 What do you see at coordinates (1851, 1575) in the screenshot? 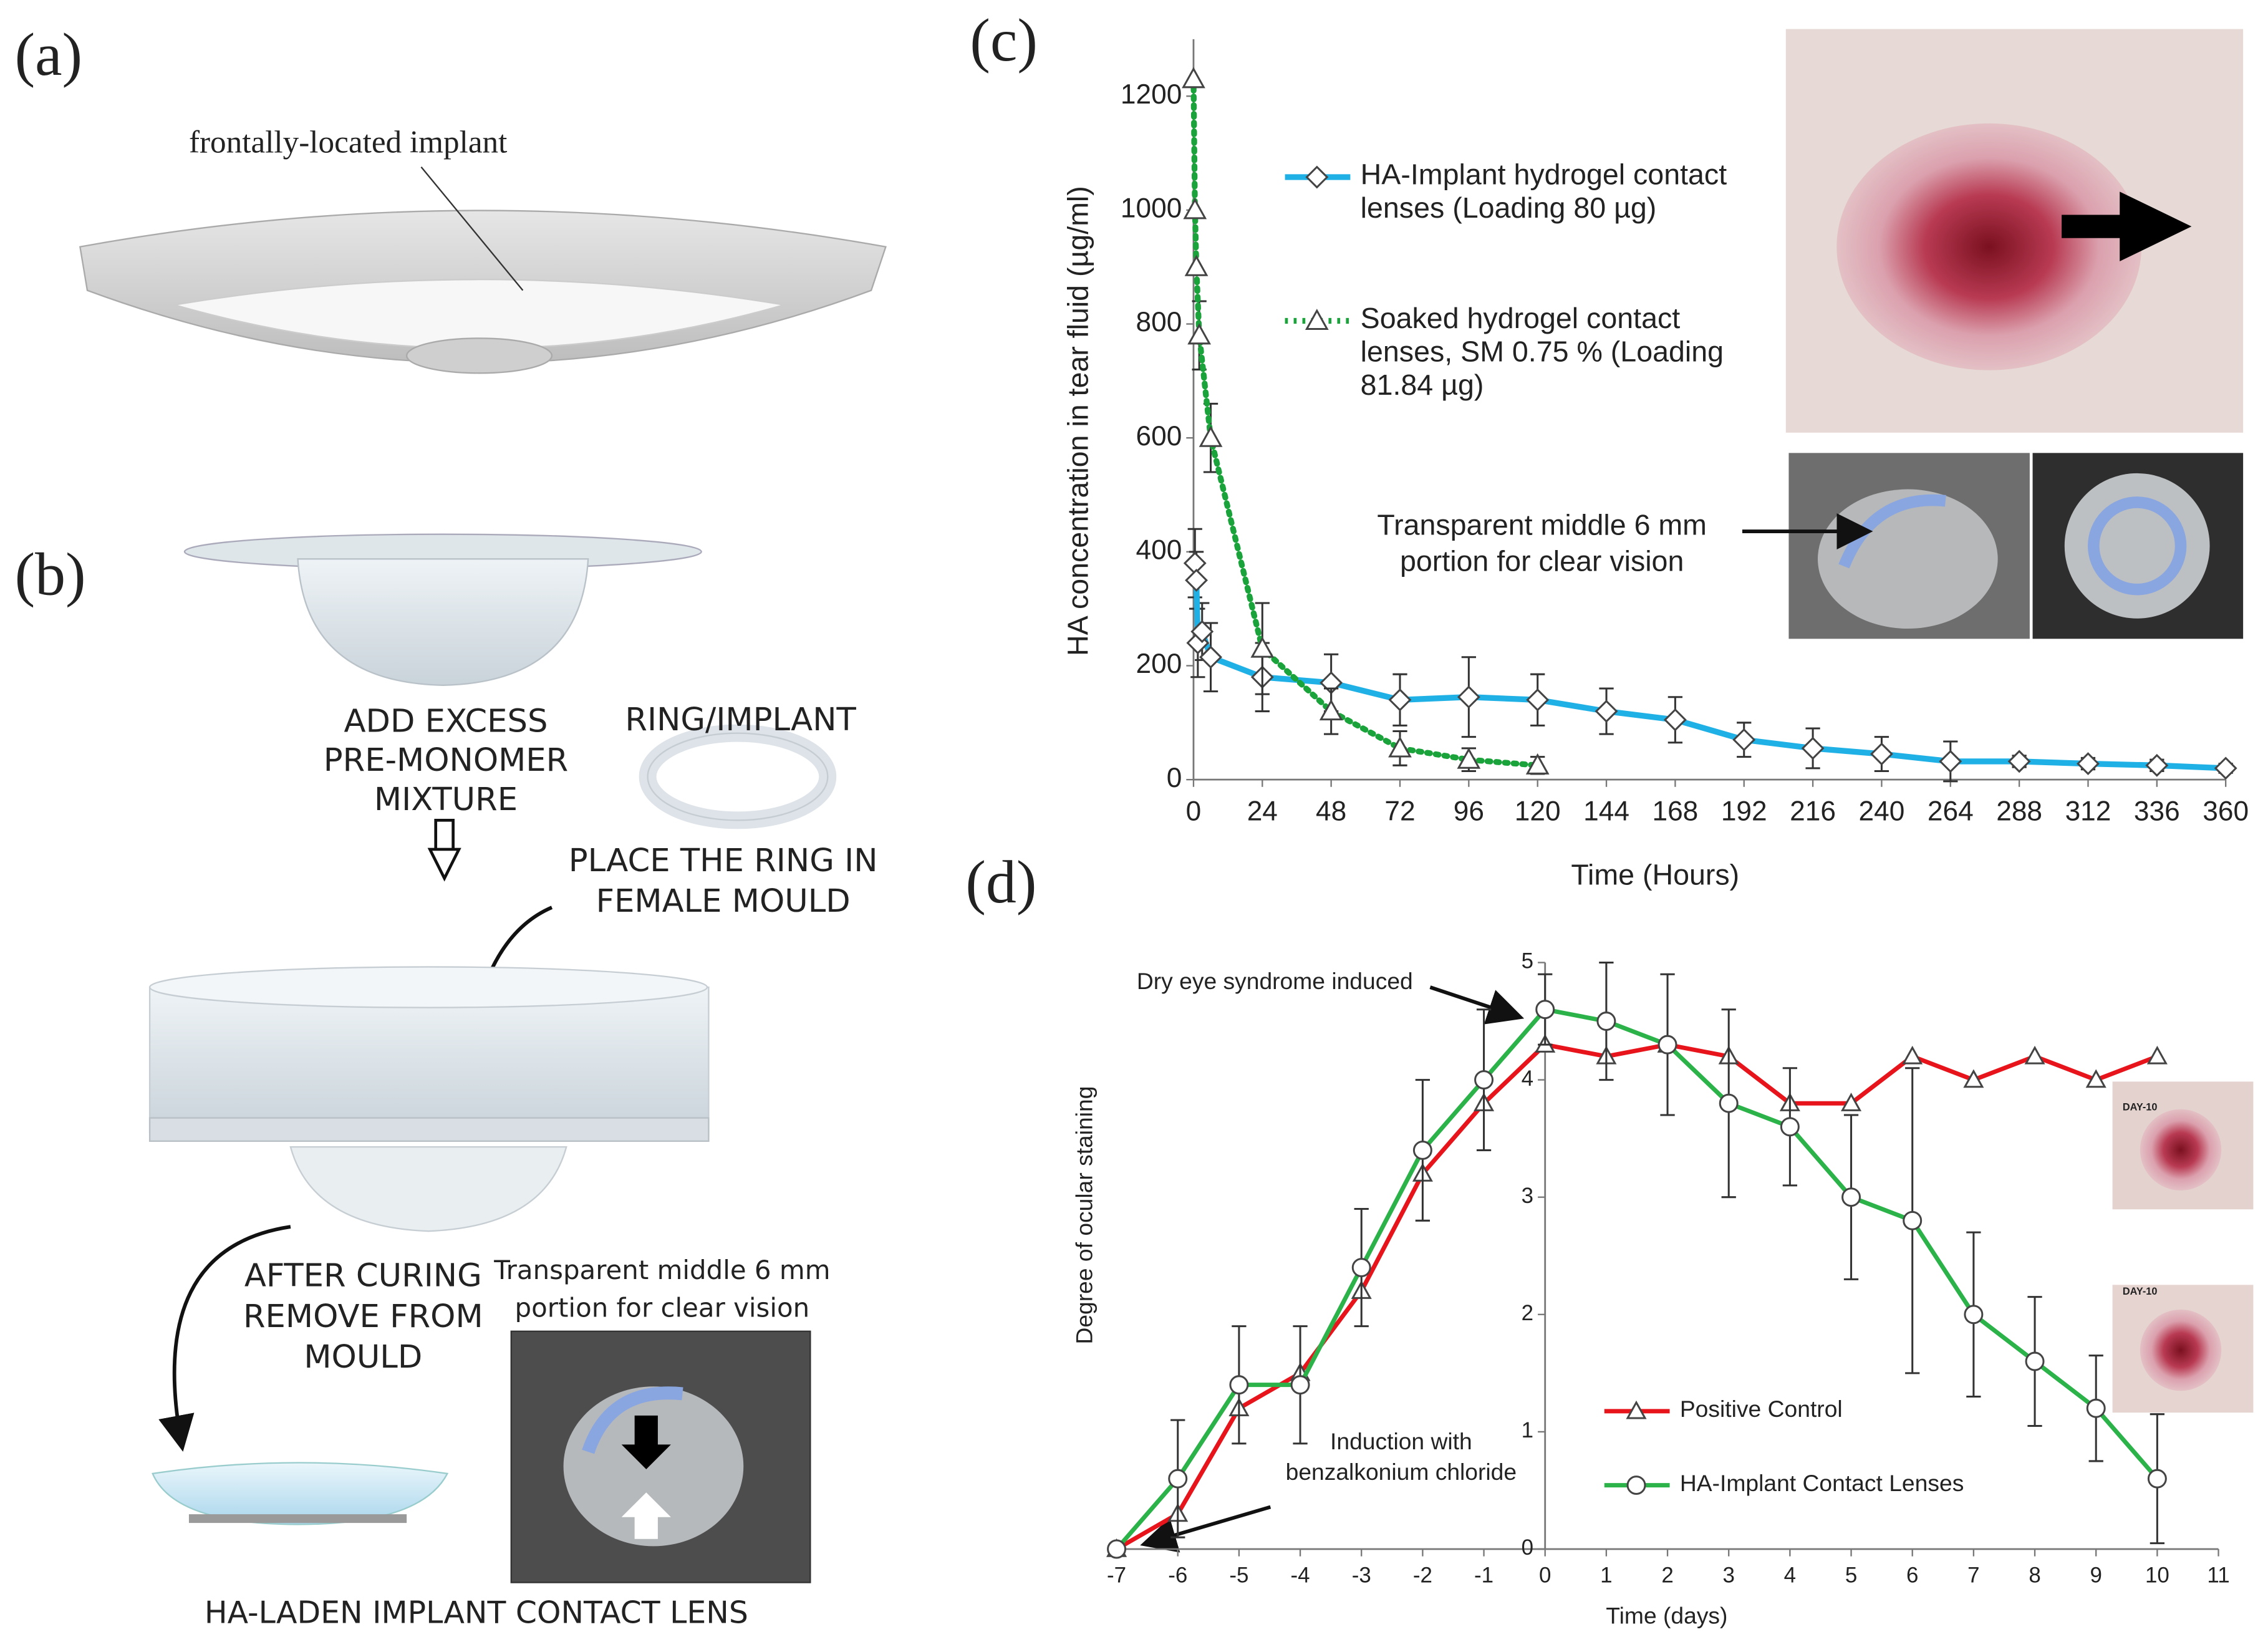
I see `x-tick-label: 5` at bounding box center [1851, 1575].